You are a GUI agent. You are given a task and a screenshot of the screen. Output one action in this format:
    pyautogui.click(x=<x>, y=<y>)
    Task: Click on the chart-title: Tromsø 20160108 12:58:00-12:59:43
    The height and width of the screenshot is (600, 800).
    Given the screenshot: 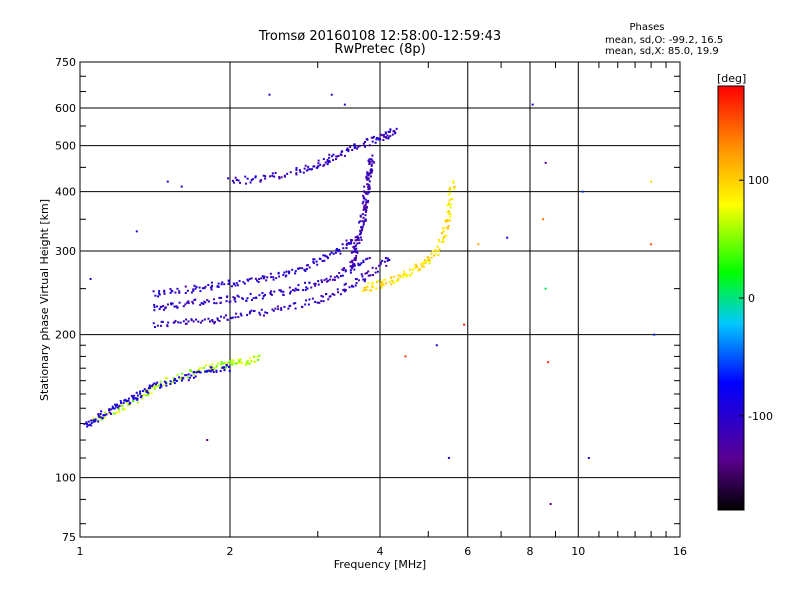 What is the action you would take?
    pyautogui.click(x=379, y=36)
    